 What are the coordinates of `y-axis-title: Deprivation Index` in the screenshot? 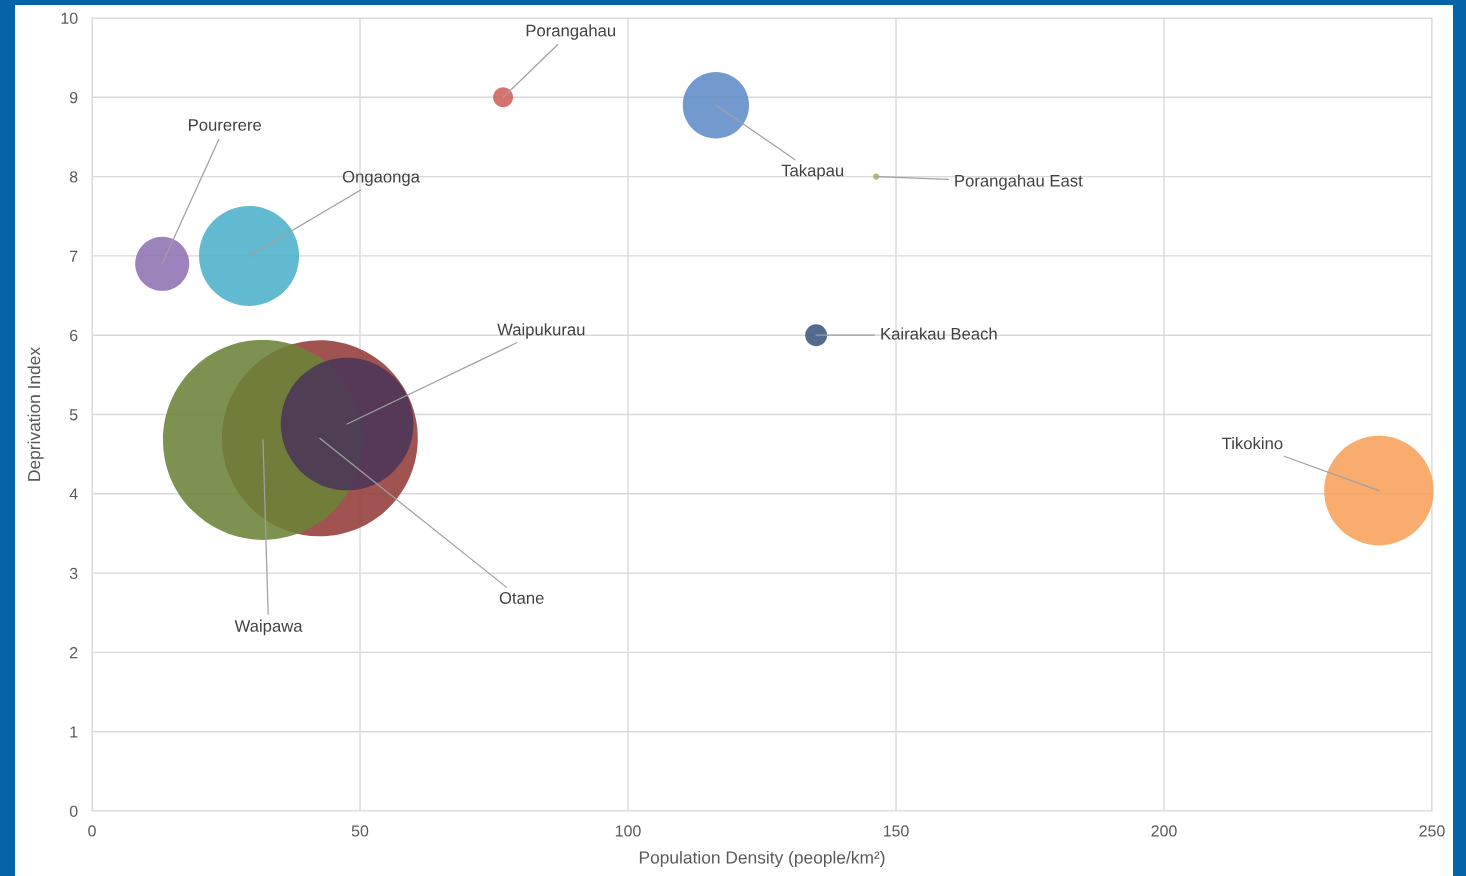 It's located at (35, 414).